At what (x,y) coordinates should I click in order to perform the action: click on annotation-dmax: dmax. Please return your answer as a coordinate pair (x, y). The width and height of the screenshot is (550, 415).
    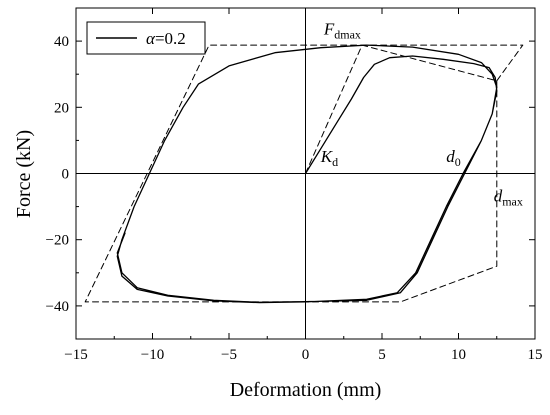
    Looking at the image, I should click on (508, 198).